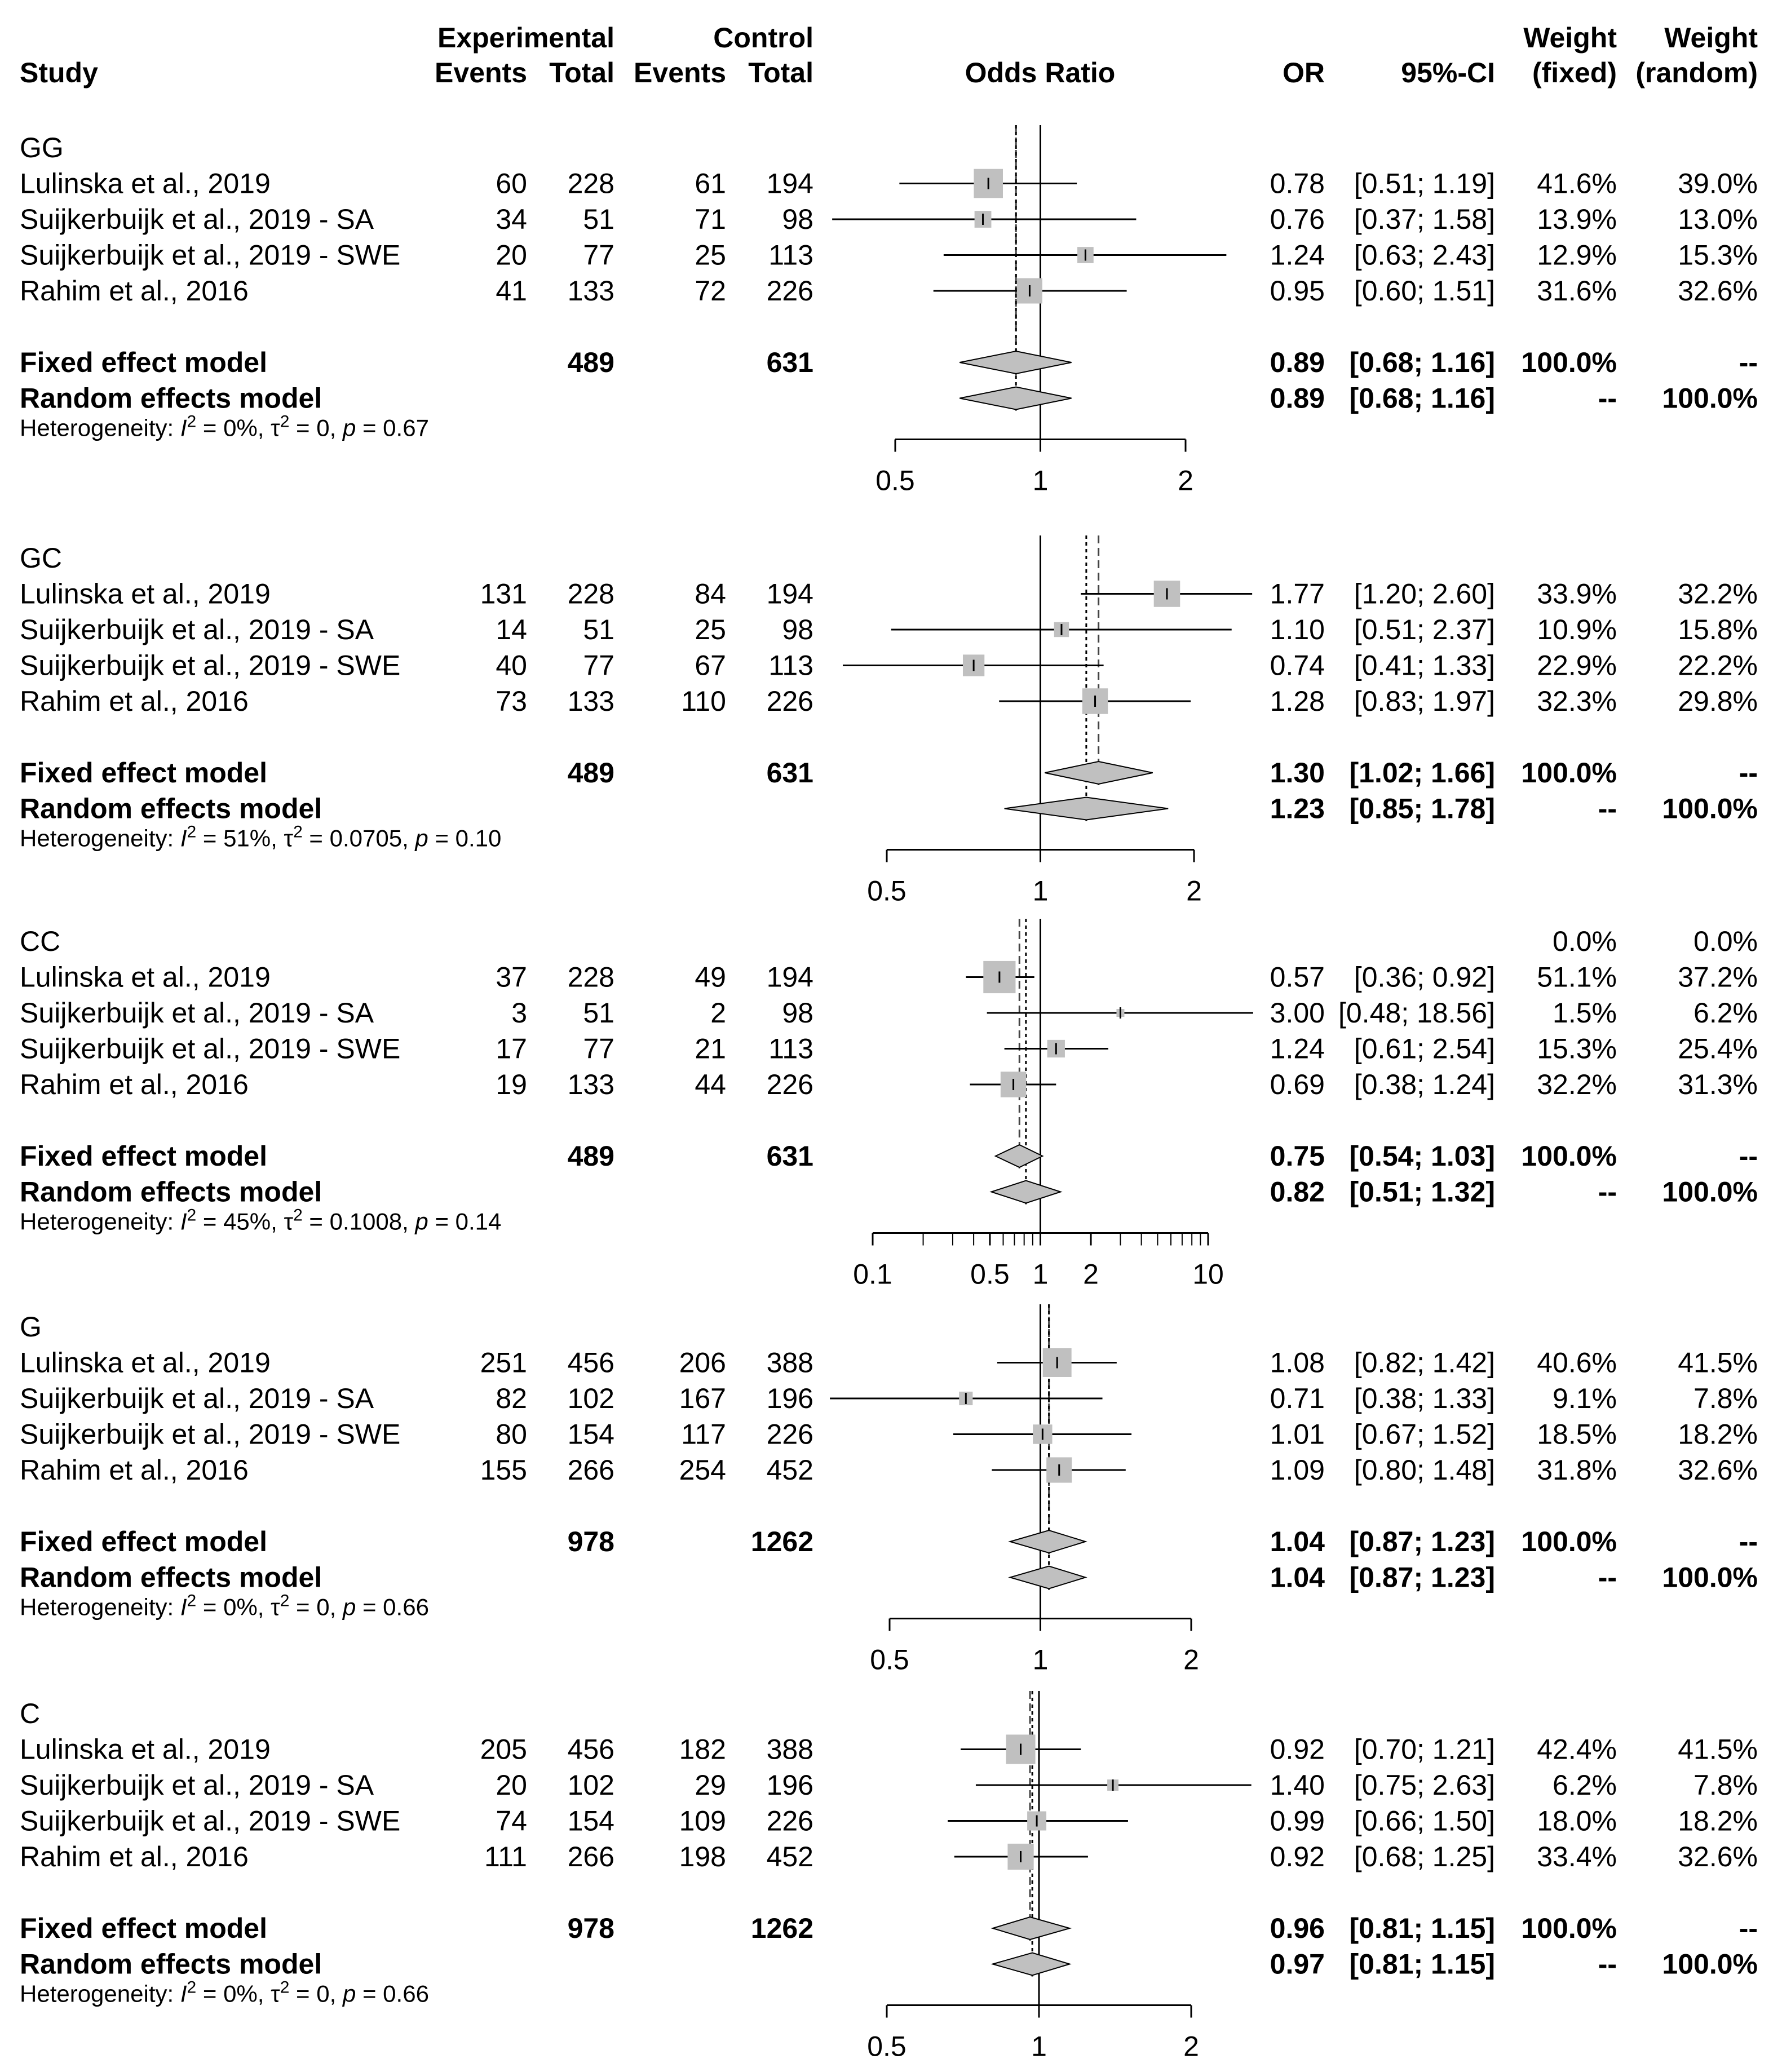  What do you see at coordinates (224, 1992) in the screenshot?
I see `heterogeneity-text: Heterogeneity: I2 = 0%, τ2 = 0, p = 0.66` at bounding box center [224, 1992].